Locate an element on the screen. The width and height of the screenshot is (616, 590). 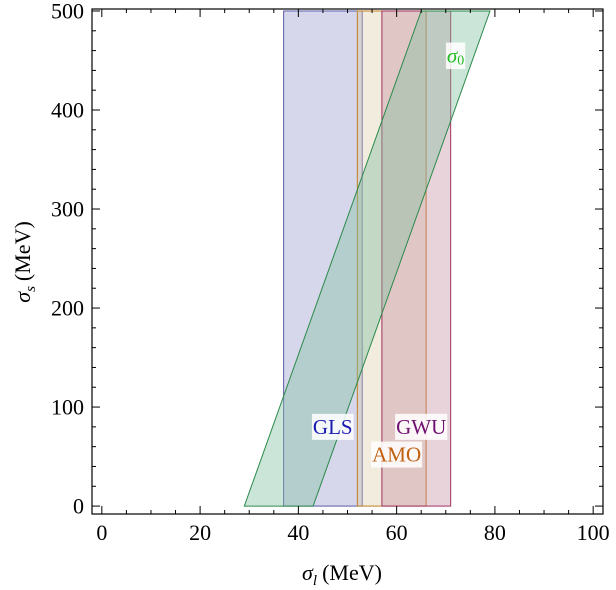
label-sigma-0: σ0 is located at coordinates (455, 56).